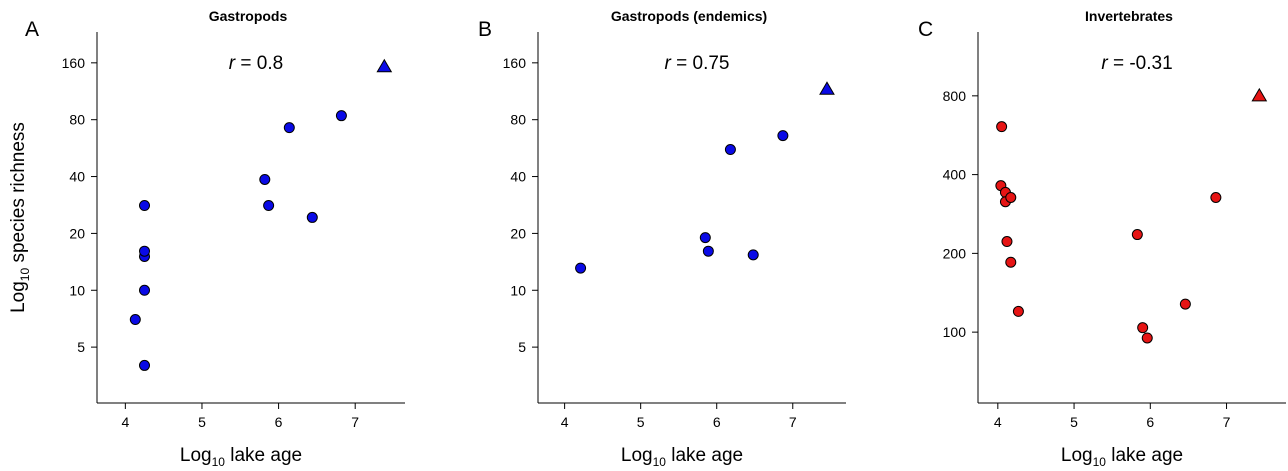  I want to click on annotation: r = 0.8, so click(256, 63).